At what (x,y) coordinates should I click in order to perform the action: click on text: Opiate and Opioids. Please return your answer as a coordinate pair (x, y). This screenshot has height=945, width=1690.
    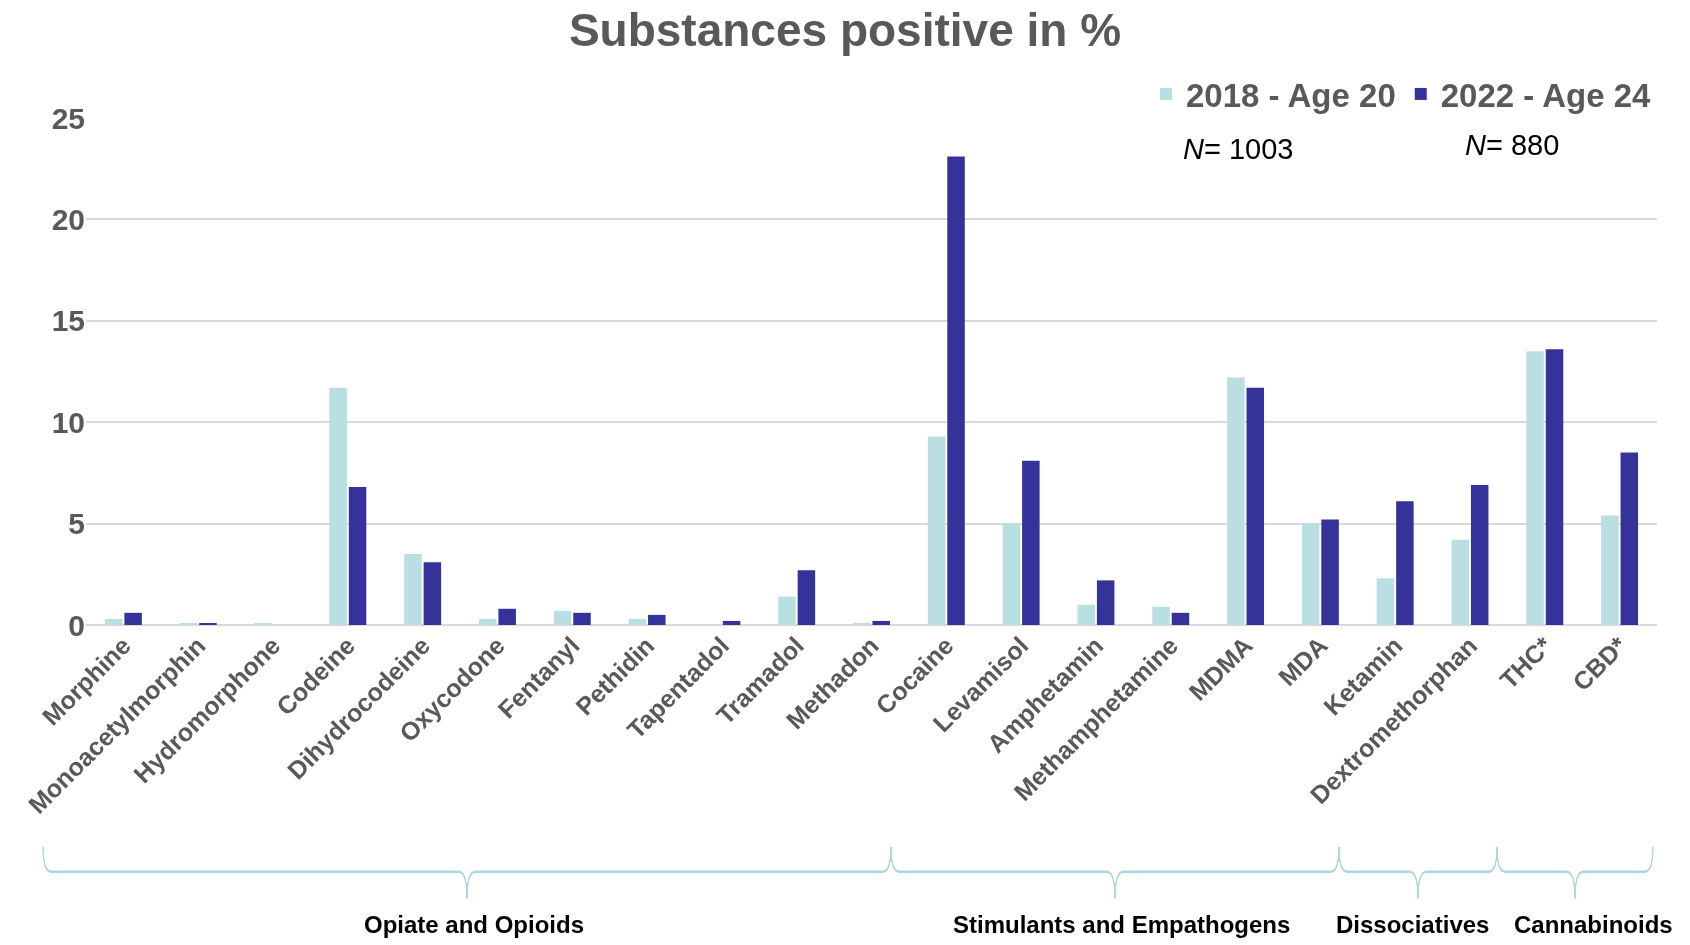
    Looking at the image, I should click on (474, 924).